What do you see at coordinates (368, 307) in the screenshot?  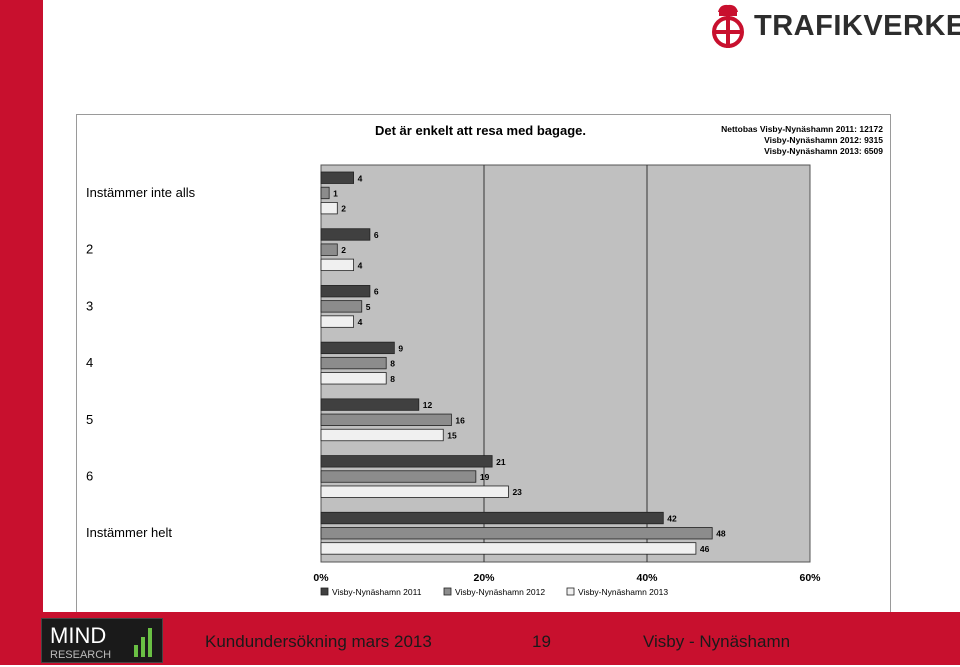 I see `data-label: 5` at bounding box center [368, 307].